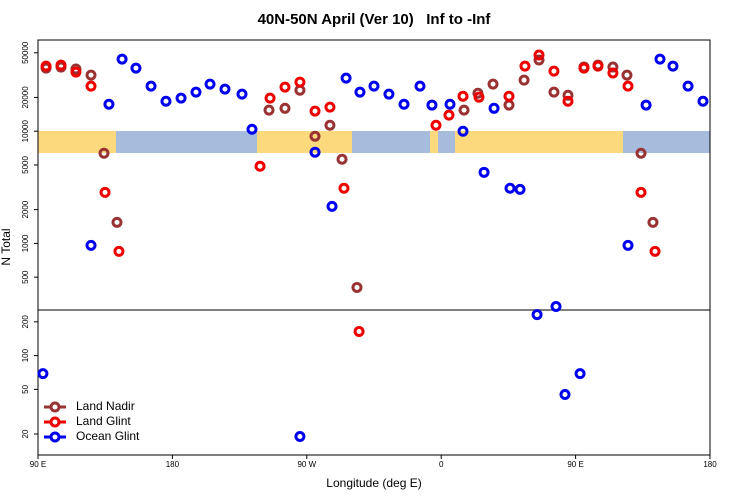  I want to click on y-tick-label: 20000, so click(25, 97).